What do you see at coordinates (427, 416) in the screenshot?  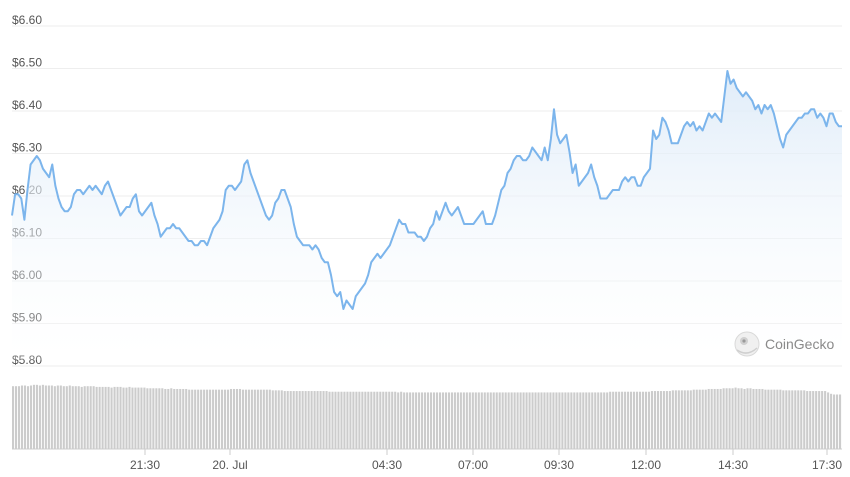 I see `volume-bars-layer` at bounding box center [427, 416].